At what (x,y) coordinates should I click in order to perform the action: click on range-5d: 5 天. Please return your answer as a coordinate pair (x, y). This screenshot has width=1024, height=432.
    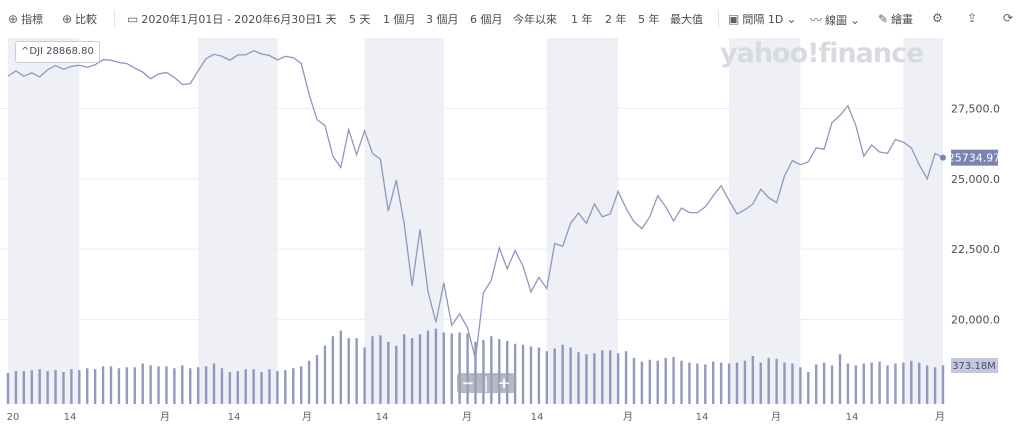
    Looking at the image, I should click on (360, 19).